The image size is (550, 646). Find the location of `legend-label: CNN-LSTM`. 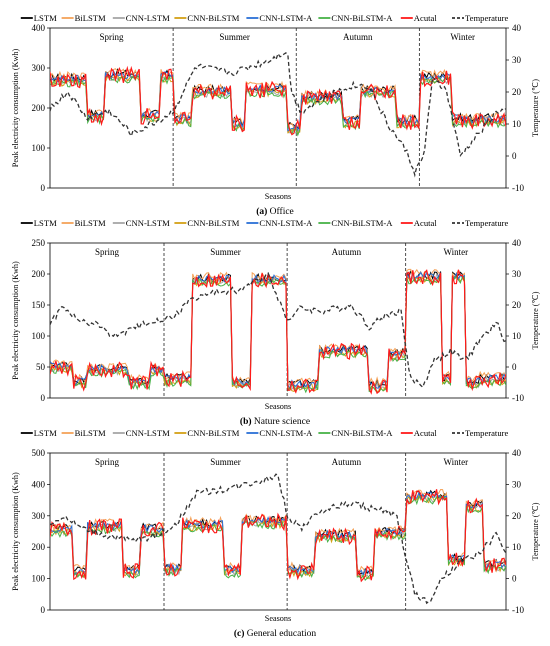

legend-label: CNN-LSTM is located at coordinates (148, 433).